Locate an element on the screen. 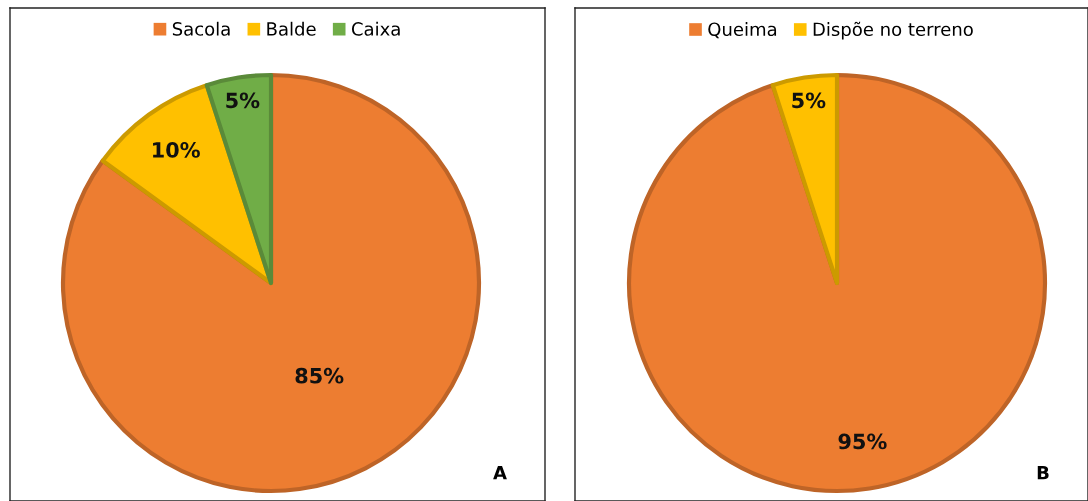 This screenshot has height=501, width=1088. legend-label: Queima is located at coordinates (742, 30).